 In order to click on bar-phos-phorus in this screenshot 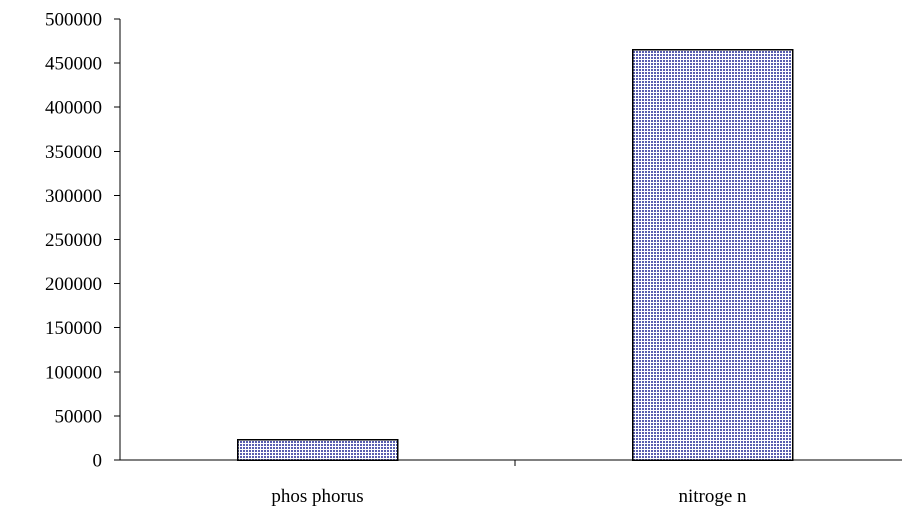, I will do `click(317, 449)`.